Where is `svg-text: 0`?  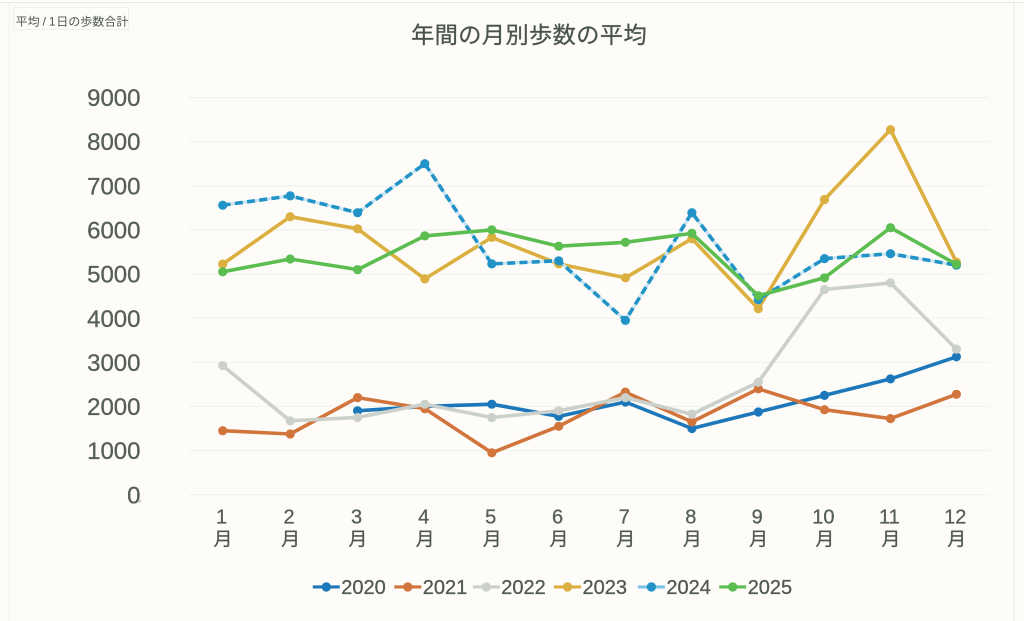
svg-text: 0 is located at coordinates (133, 495).